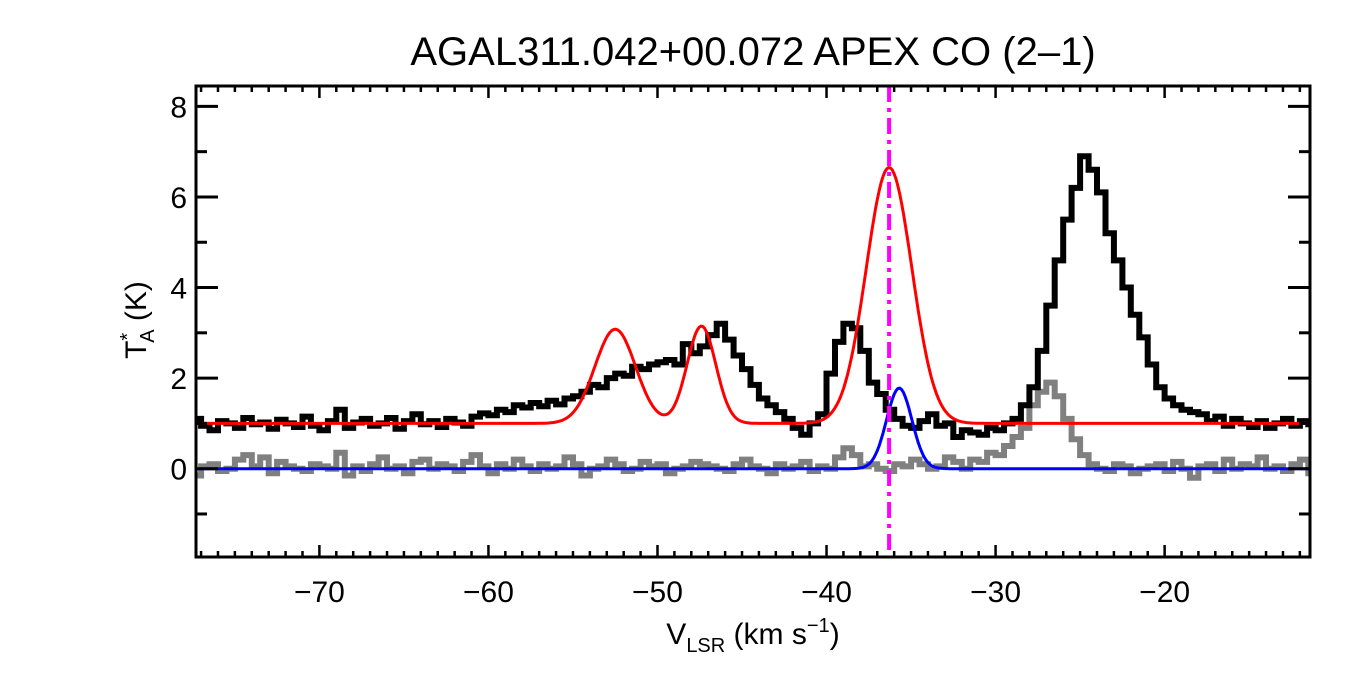 This screenshot has width=1350, height=675. I want to click on x-tick-label: −30, so click(995, 592).